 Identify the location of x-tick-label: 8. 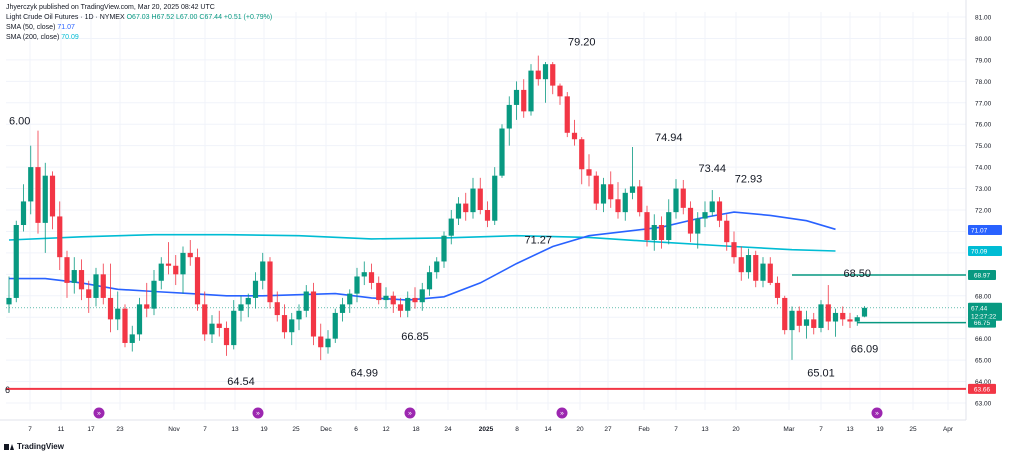
(517, 429).